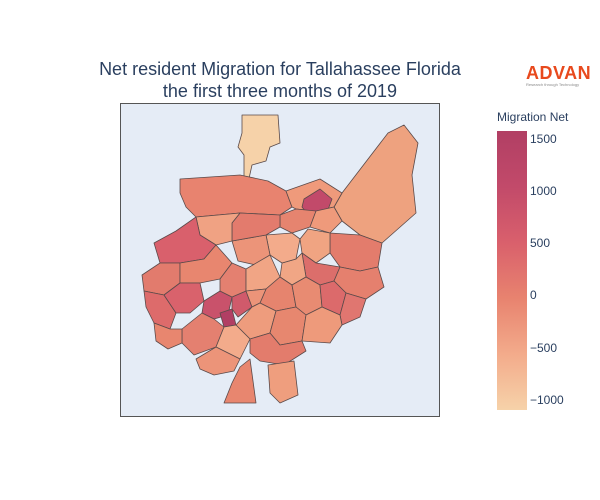 This screenshot has height=500, width=600. I want to click on advan-logo: ADVAN Research through Technology, so click(559, 75).